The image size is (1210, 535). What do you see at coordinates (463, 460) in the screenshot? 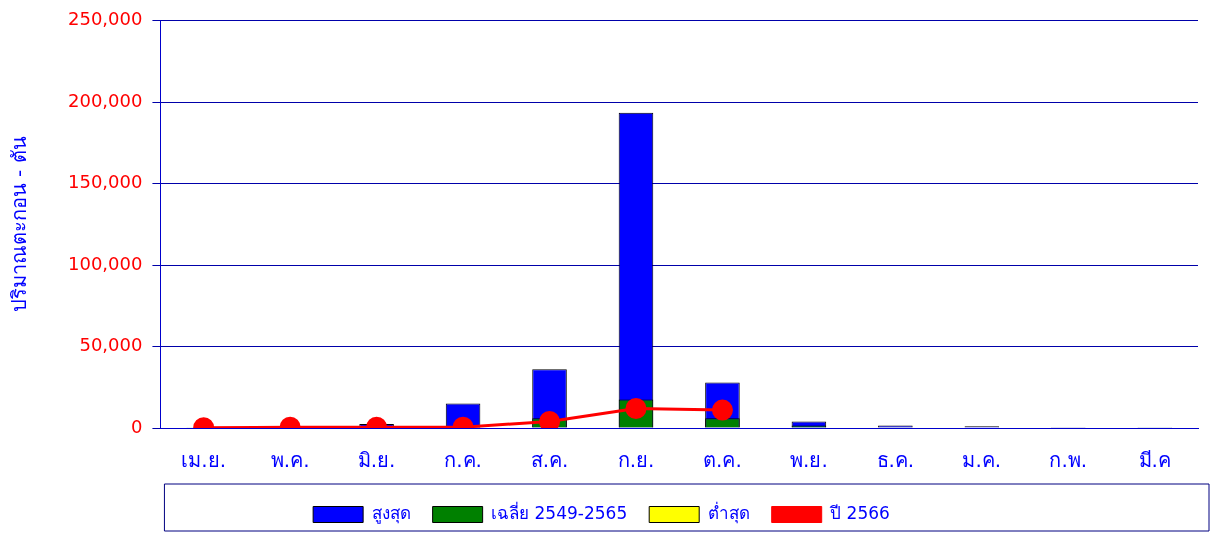
I see `x-tick-label: ก.ค.` at bounding box center [463, 460].